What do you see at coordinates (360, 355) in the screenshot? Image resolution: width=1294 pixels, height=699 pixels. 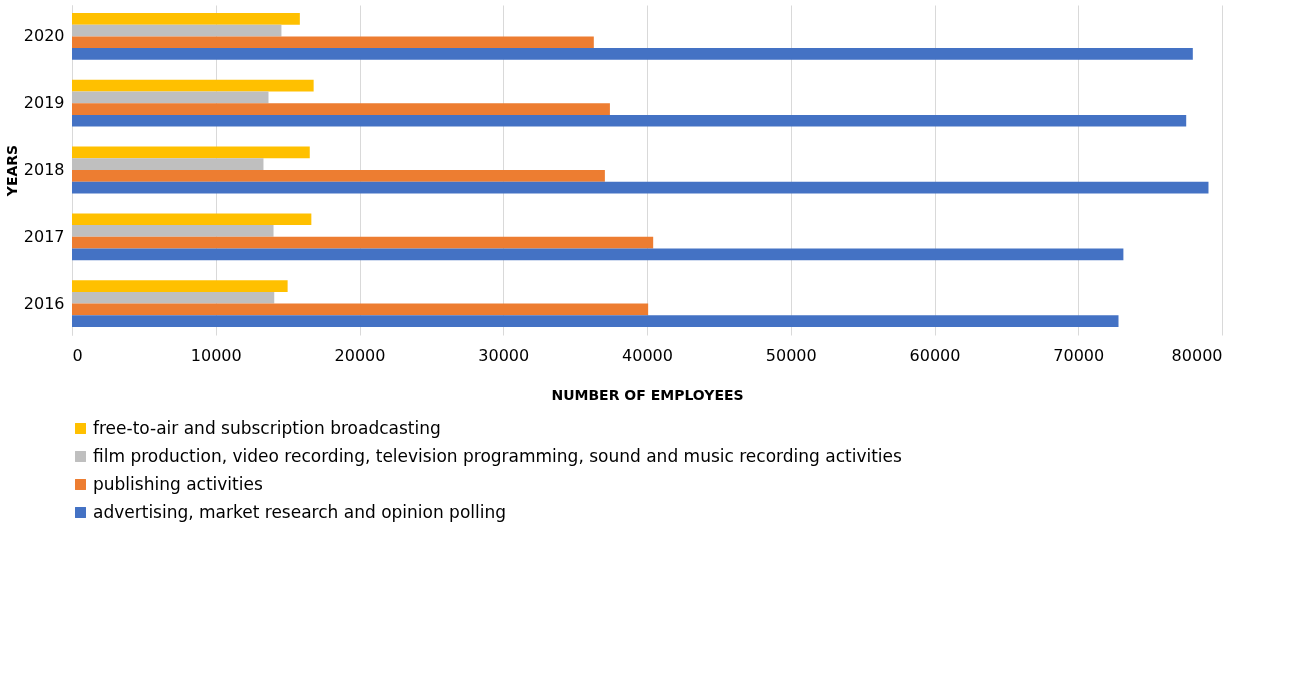 I see `x-tick-label: 20000` at bounding box center [360, 355].